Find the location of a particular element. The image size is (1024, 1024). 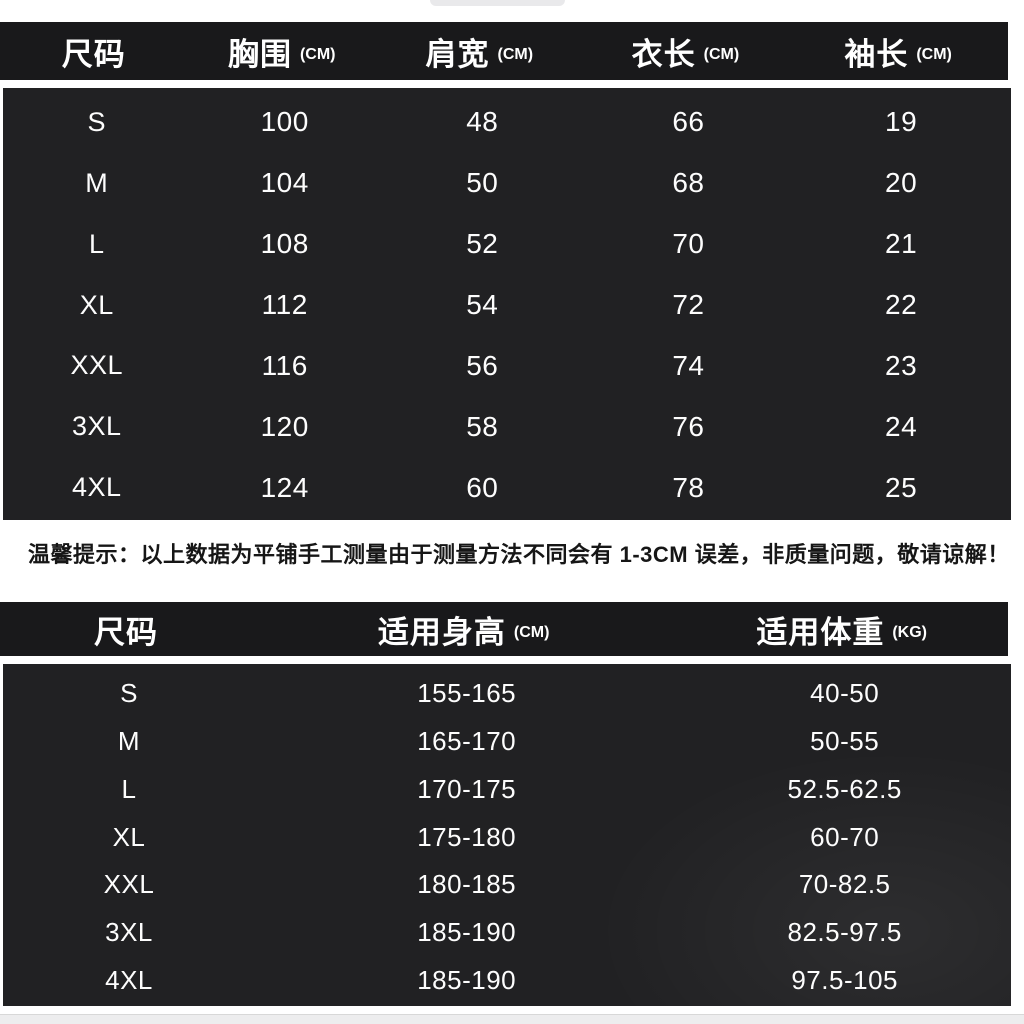

value-cell: 165-170 is located at coordinates (467, 741).